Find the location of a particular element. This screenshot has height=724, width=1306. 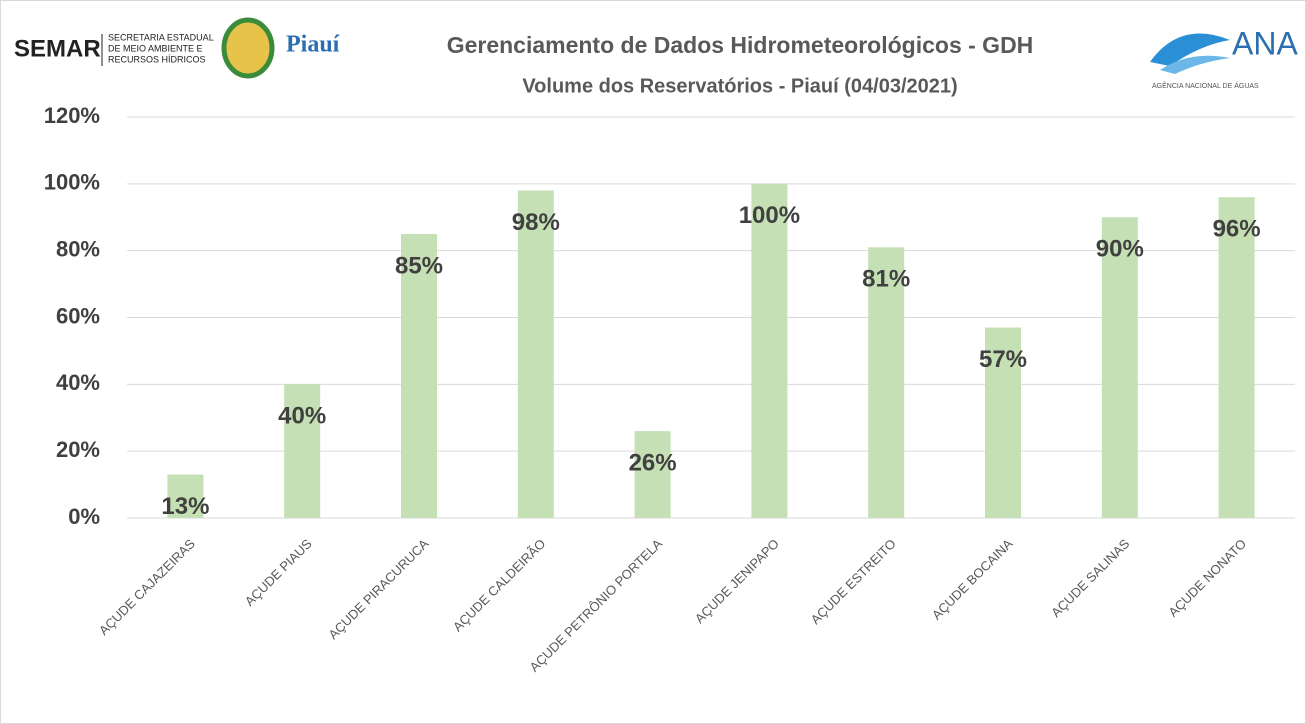

y-tick-label: 60% is located at coordinates (78, 315).